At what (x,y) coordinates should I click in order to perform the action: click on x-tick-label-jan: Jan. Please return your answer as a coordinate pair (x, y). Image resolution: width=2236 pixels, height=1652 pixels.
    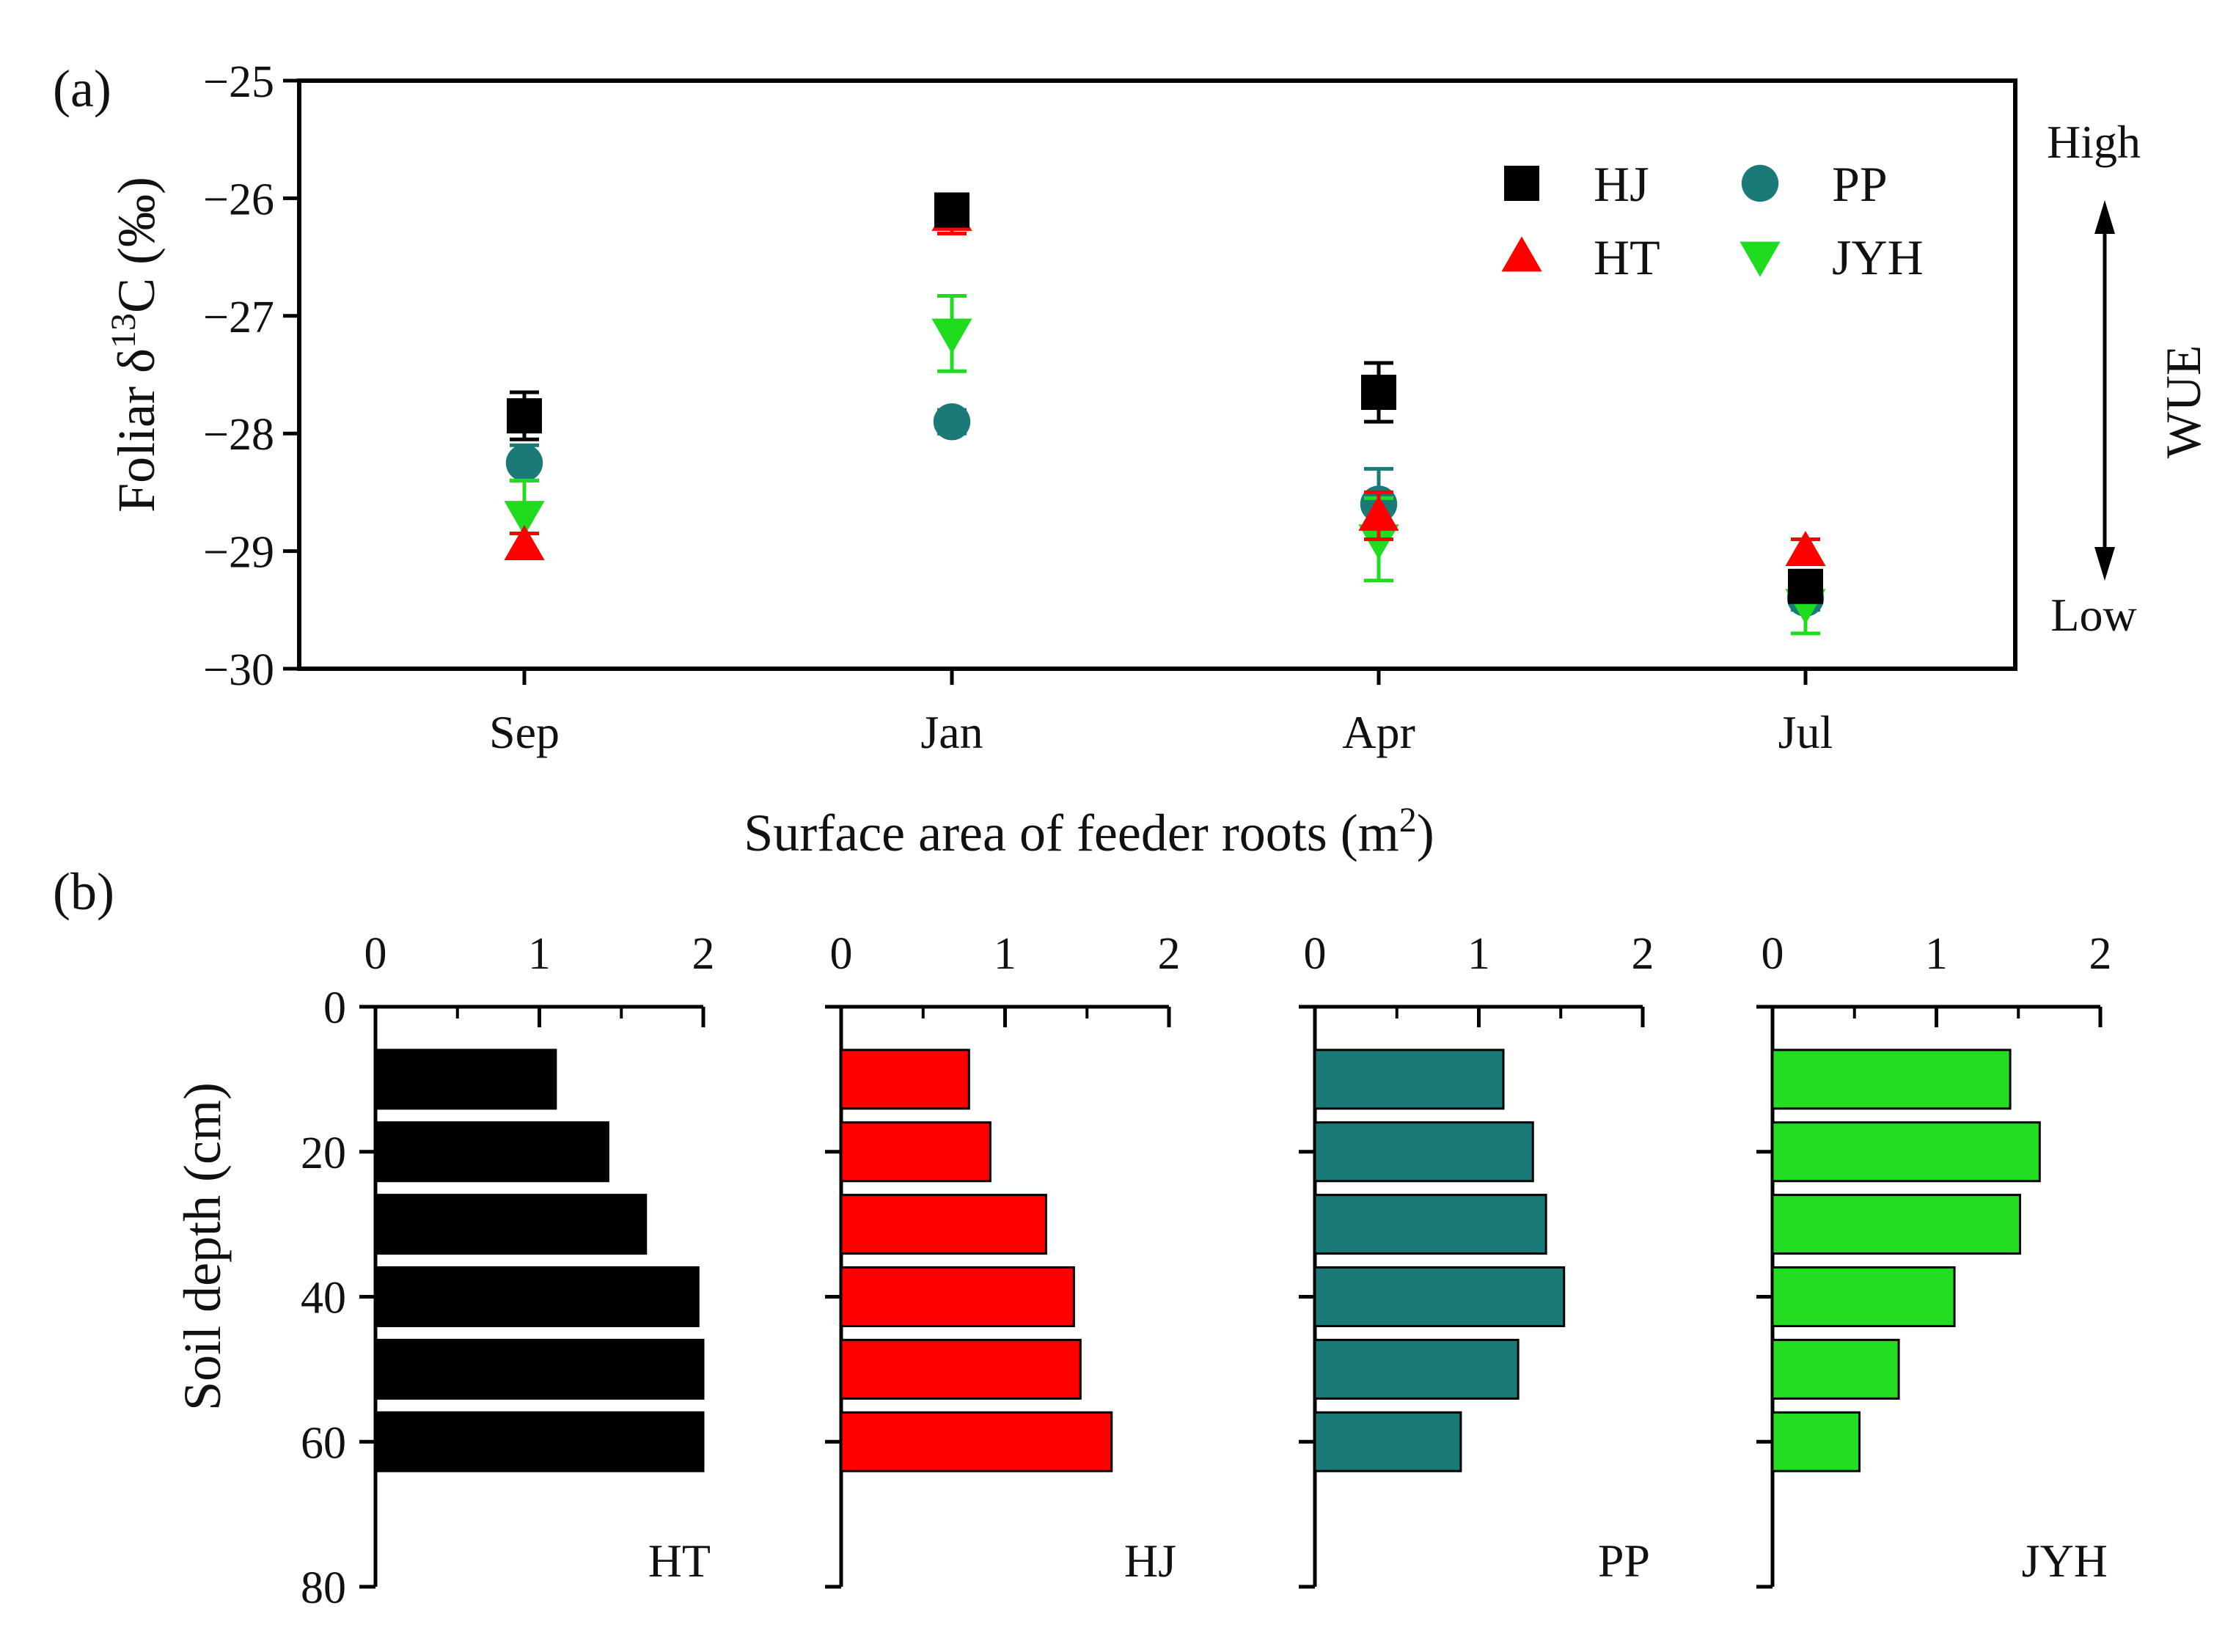
    Looking at the image, I should click on (951, 732).